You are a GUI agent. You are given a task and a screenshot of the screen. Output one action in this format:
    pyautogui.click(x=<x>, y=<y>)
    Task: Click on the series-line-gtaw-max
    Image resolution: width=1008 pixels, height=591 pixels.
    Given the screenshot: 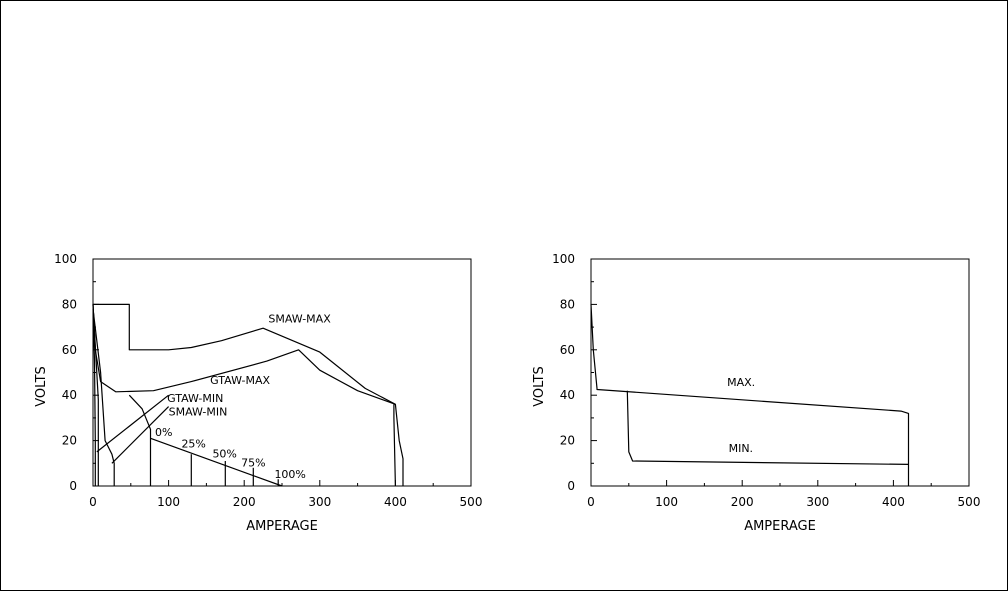 What is the action you would take?
    pyautogui.click(x=248, y=395)
    